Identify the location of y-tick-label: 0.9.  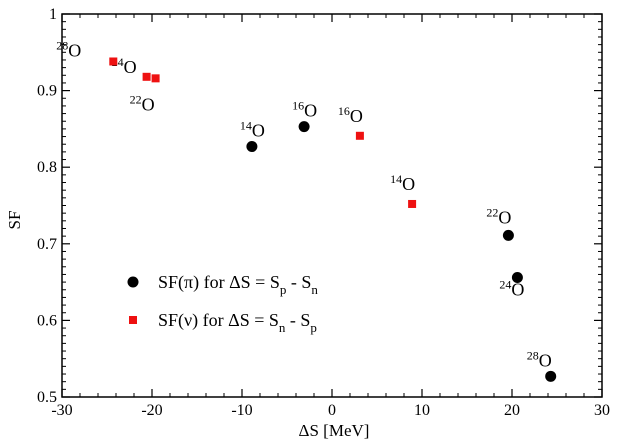
(47, 91).